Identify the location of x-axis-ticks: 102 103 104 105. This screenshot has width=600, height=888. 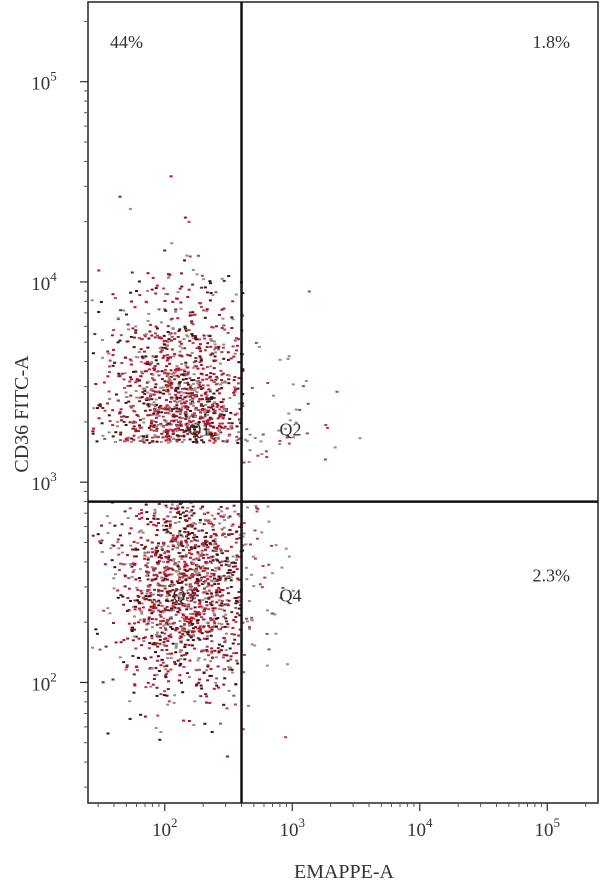
(342, 822).